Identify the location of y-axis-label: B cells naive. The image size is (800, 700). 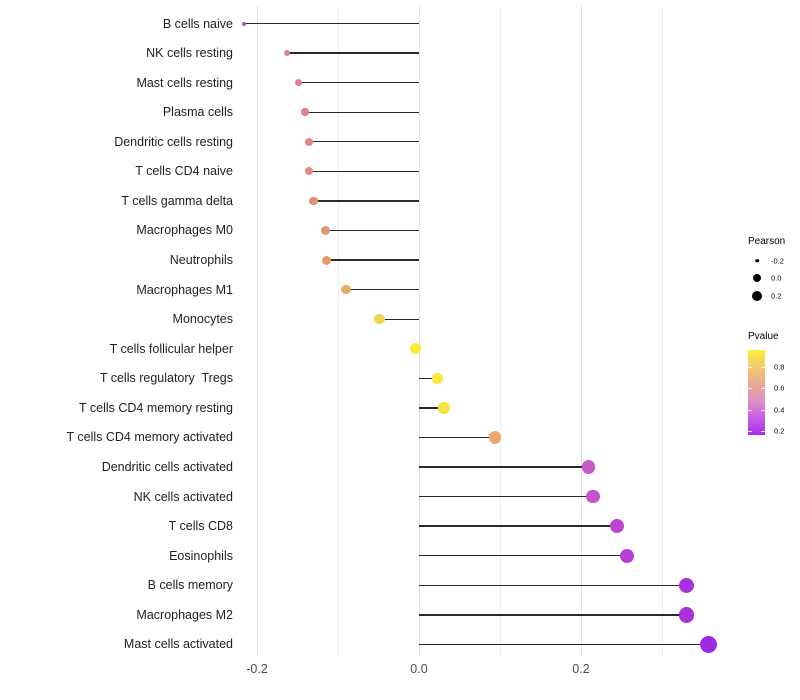
(197, 23).